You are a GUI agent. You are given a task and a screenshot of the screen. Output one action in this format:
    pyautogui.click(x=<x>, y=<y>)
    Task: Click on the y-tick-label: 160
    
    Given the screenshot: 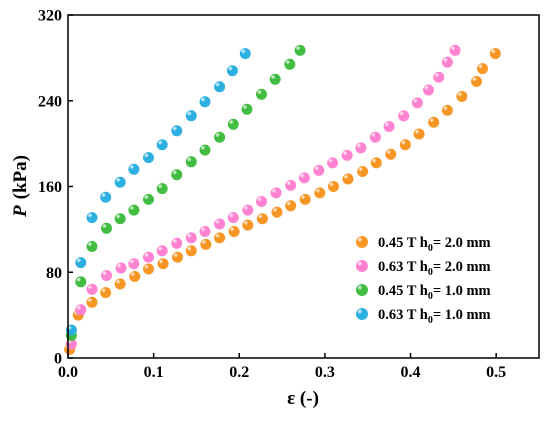 What is the action you would take?
    pyautogui.click(x=50, y=187)
    